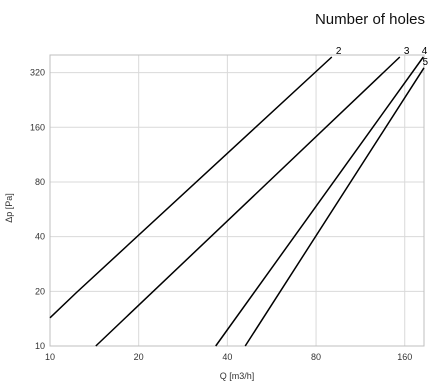 The height and width of the screenshot is (382, 435). Describe the element at coordinates (407, 51) in the screenshot. I see `series-label-3: 3` at that location.